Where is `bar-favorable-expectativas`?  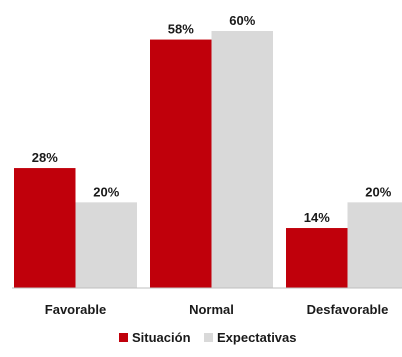
bar-favorable-expectativas is located at coordinates (107, 245).